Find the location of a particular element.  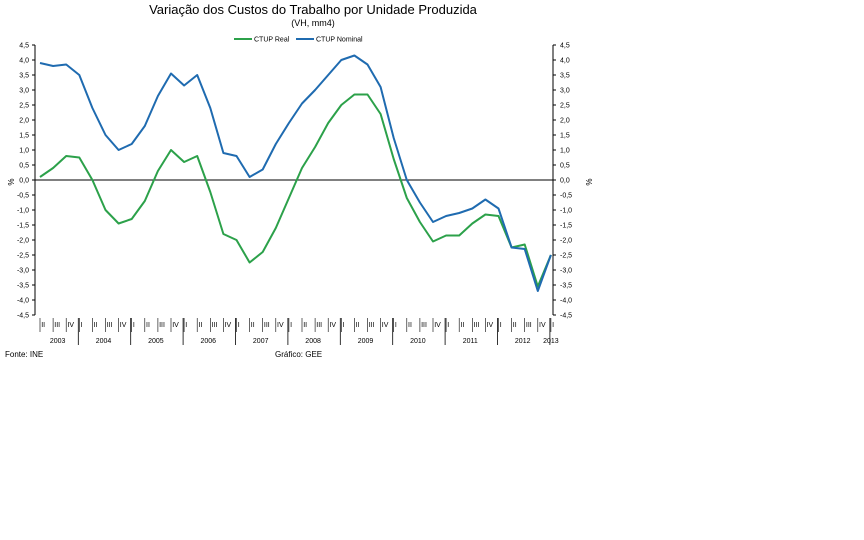

y-tick-label-left: 0,0 is located at coordinates (24, 181).